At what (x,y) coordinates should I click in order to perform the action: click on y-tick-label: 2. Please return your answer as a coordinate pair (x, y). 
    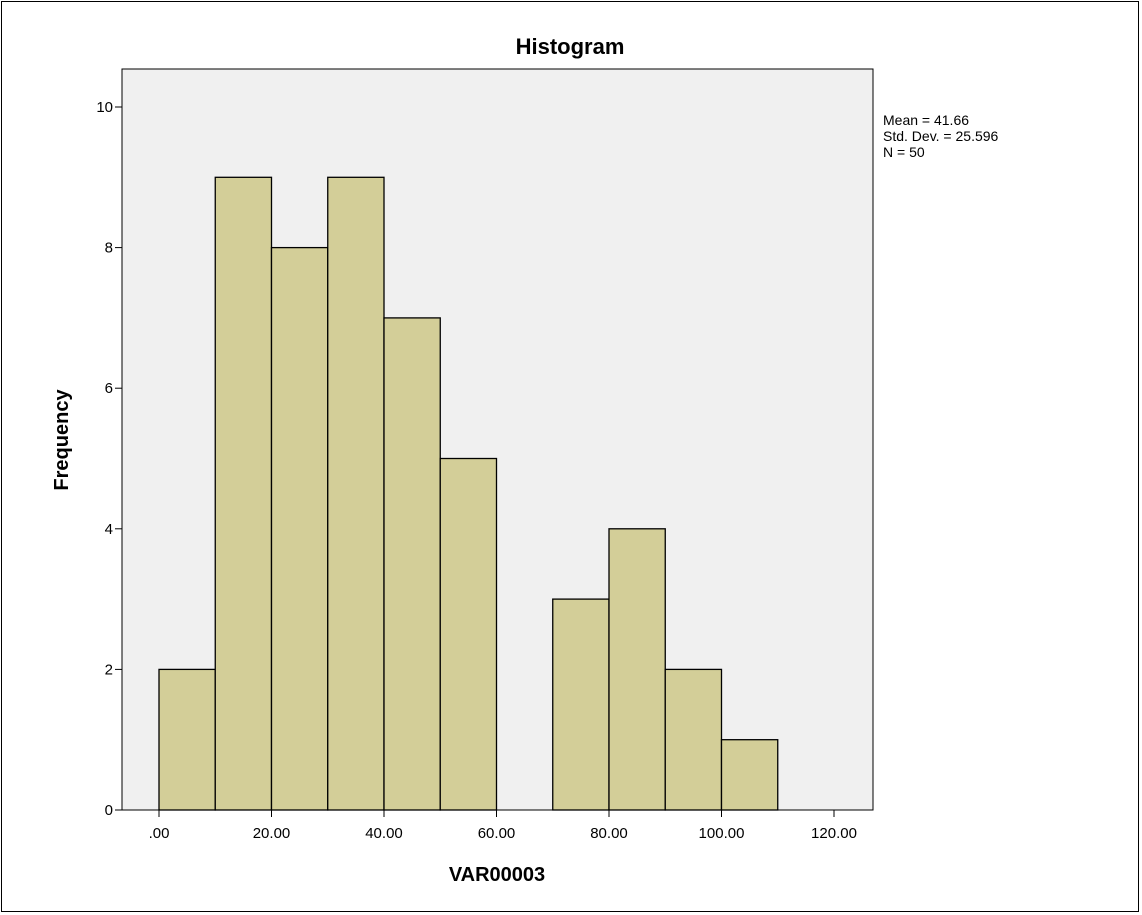
    Looking at the image, I should click on (109, 669).